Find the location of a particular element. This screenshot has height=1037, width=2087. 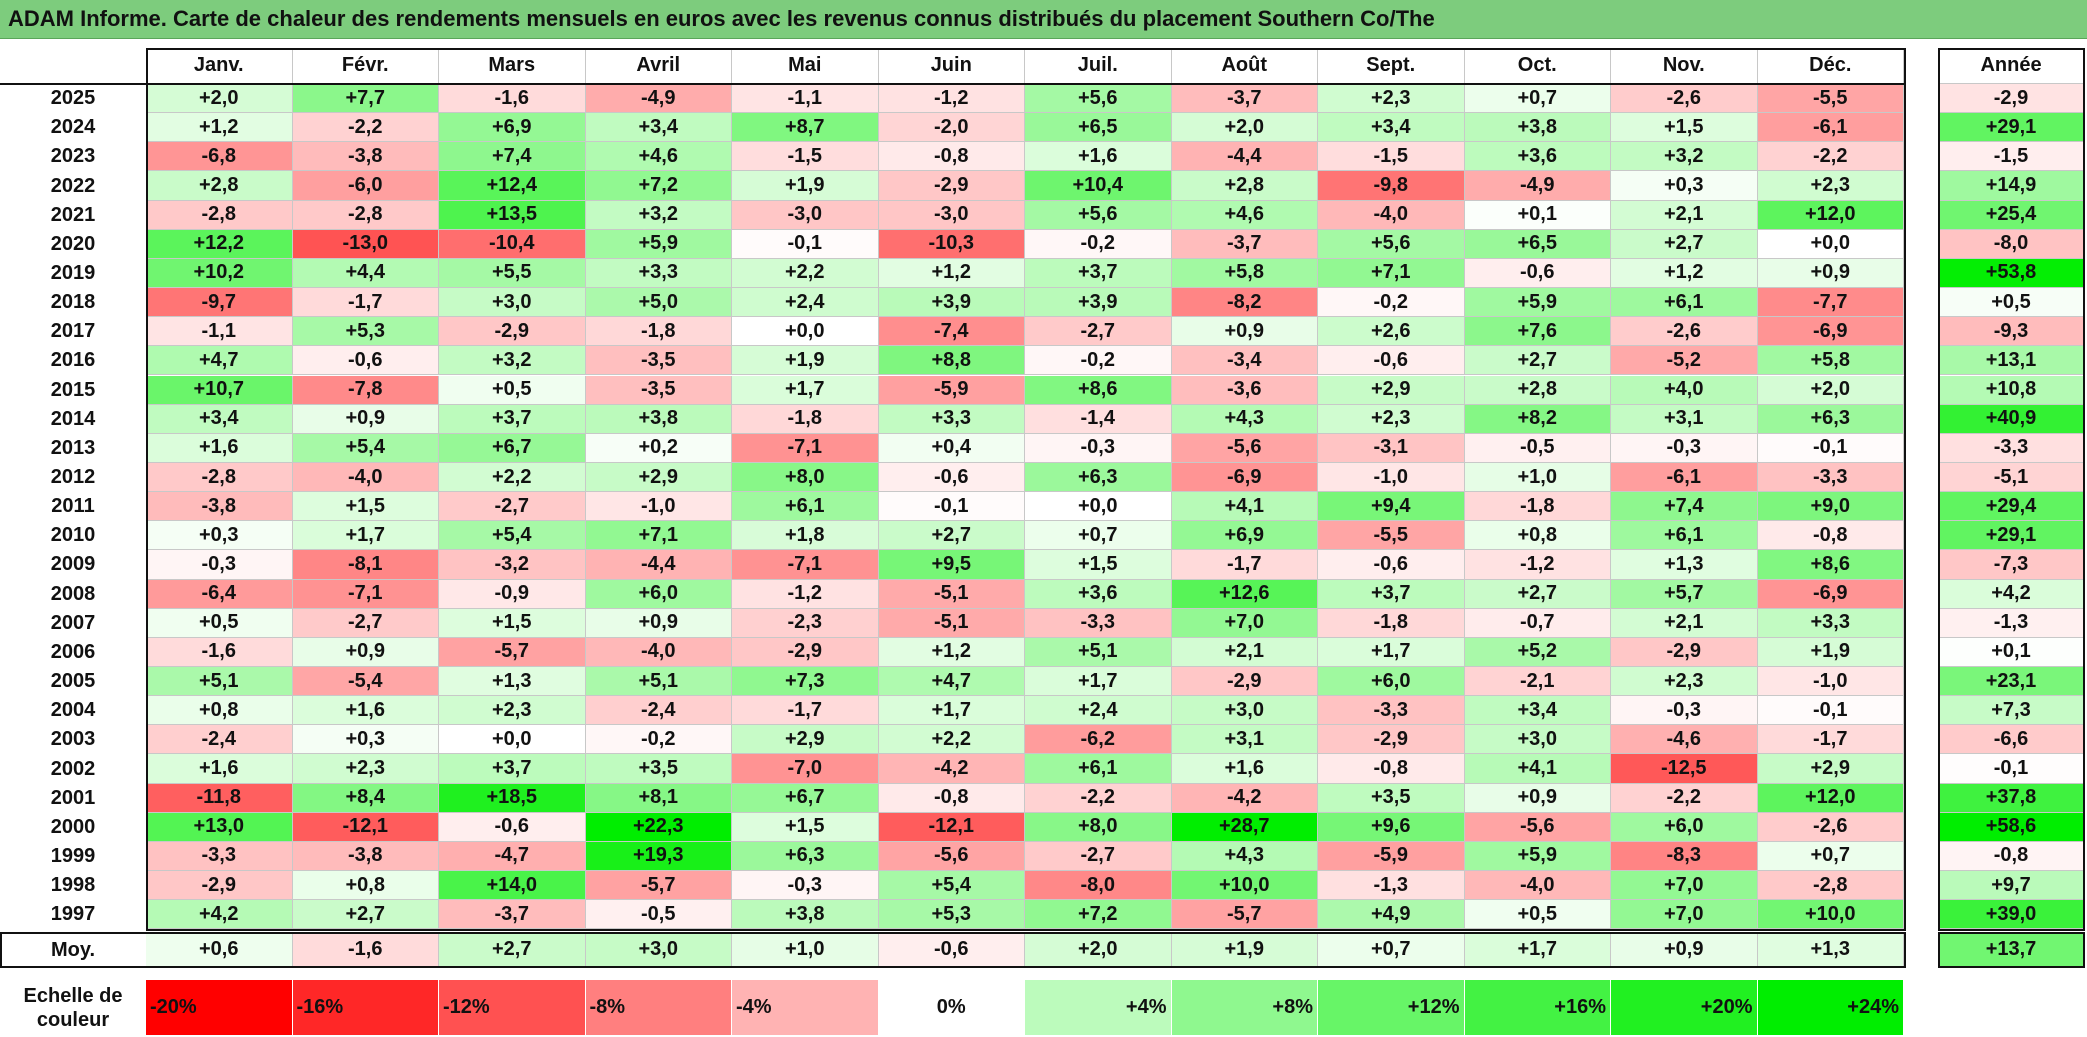

heatmap-cell: -0,2 is located at coordinates (1391, 303).